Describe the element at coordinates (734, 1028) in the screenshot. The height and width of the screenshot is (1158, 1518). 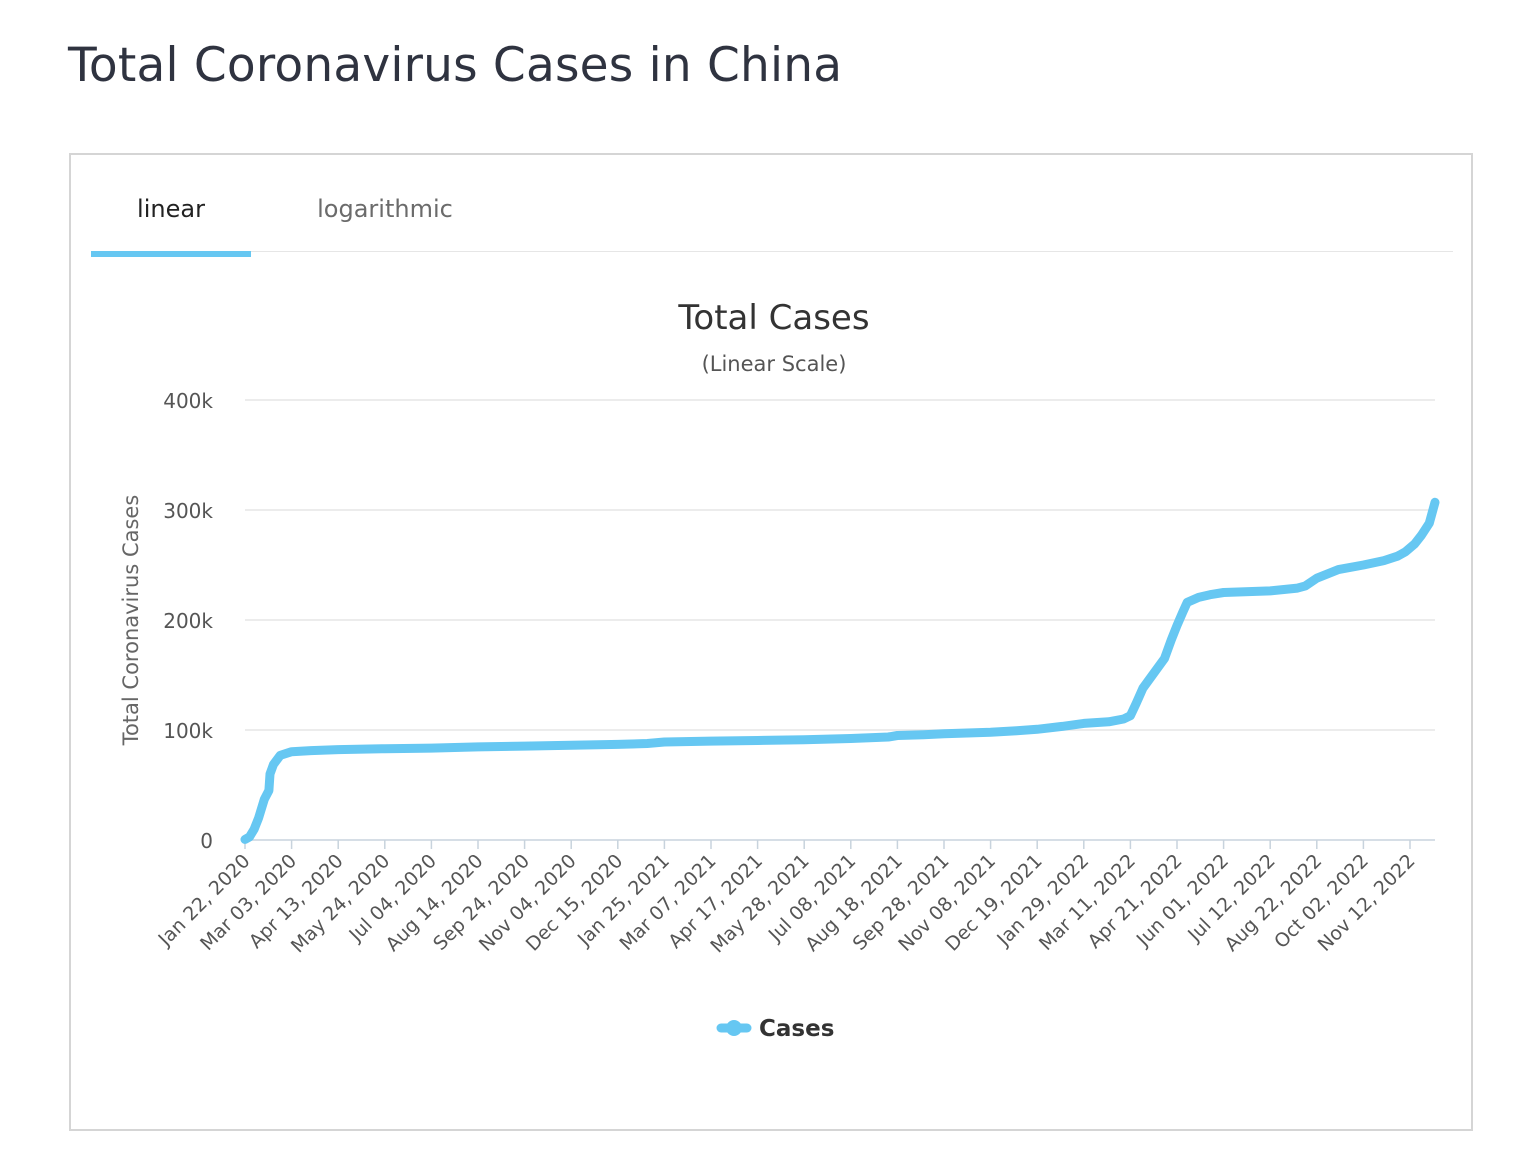
I see `legend-marker-cases` at that location.